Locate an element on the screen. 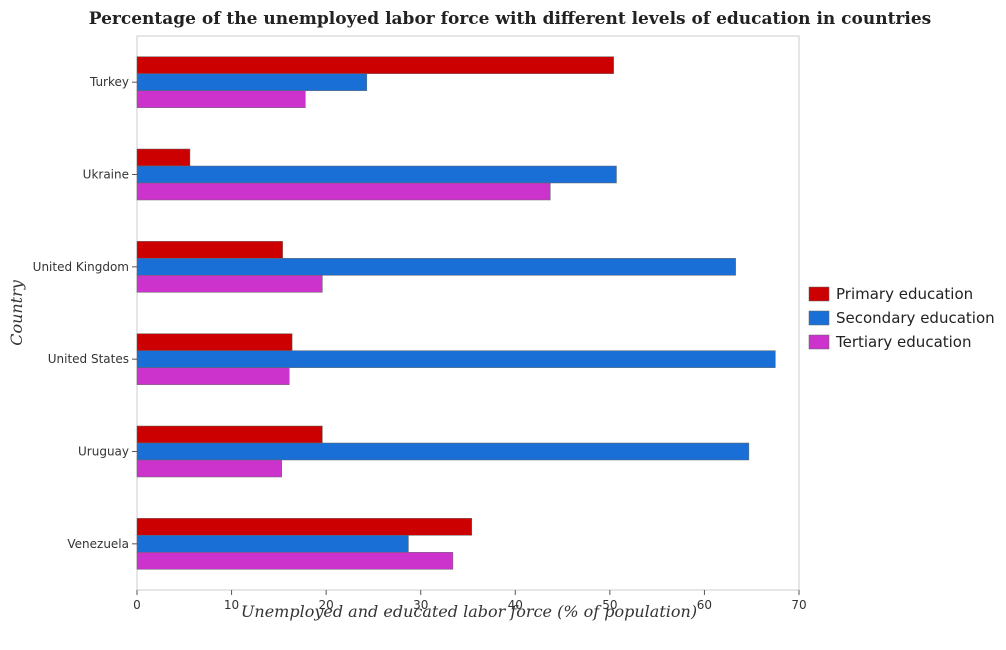 The height and width of the screenshot is (650, 1006). bar-united-states-secondary-education is located at coordinates (456, 359).